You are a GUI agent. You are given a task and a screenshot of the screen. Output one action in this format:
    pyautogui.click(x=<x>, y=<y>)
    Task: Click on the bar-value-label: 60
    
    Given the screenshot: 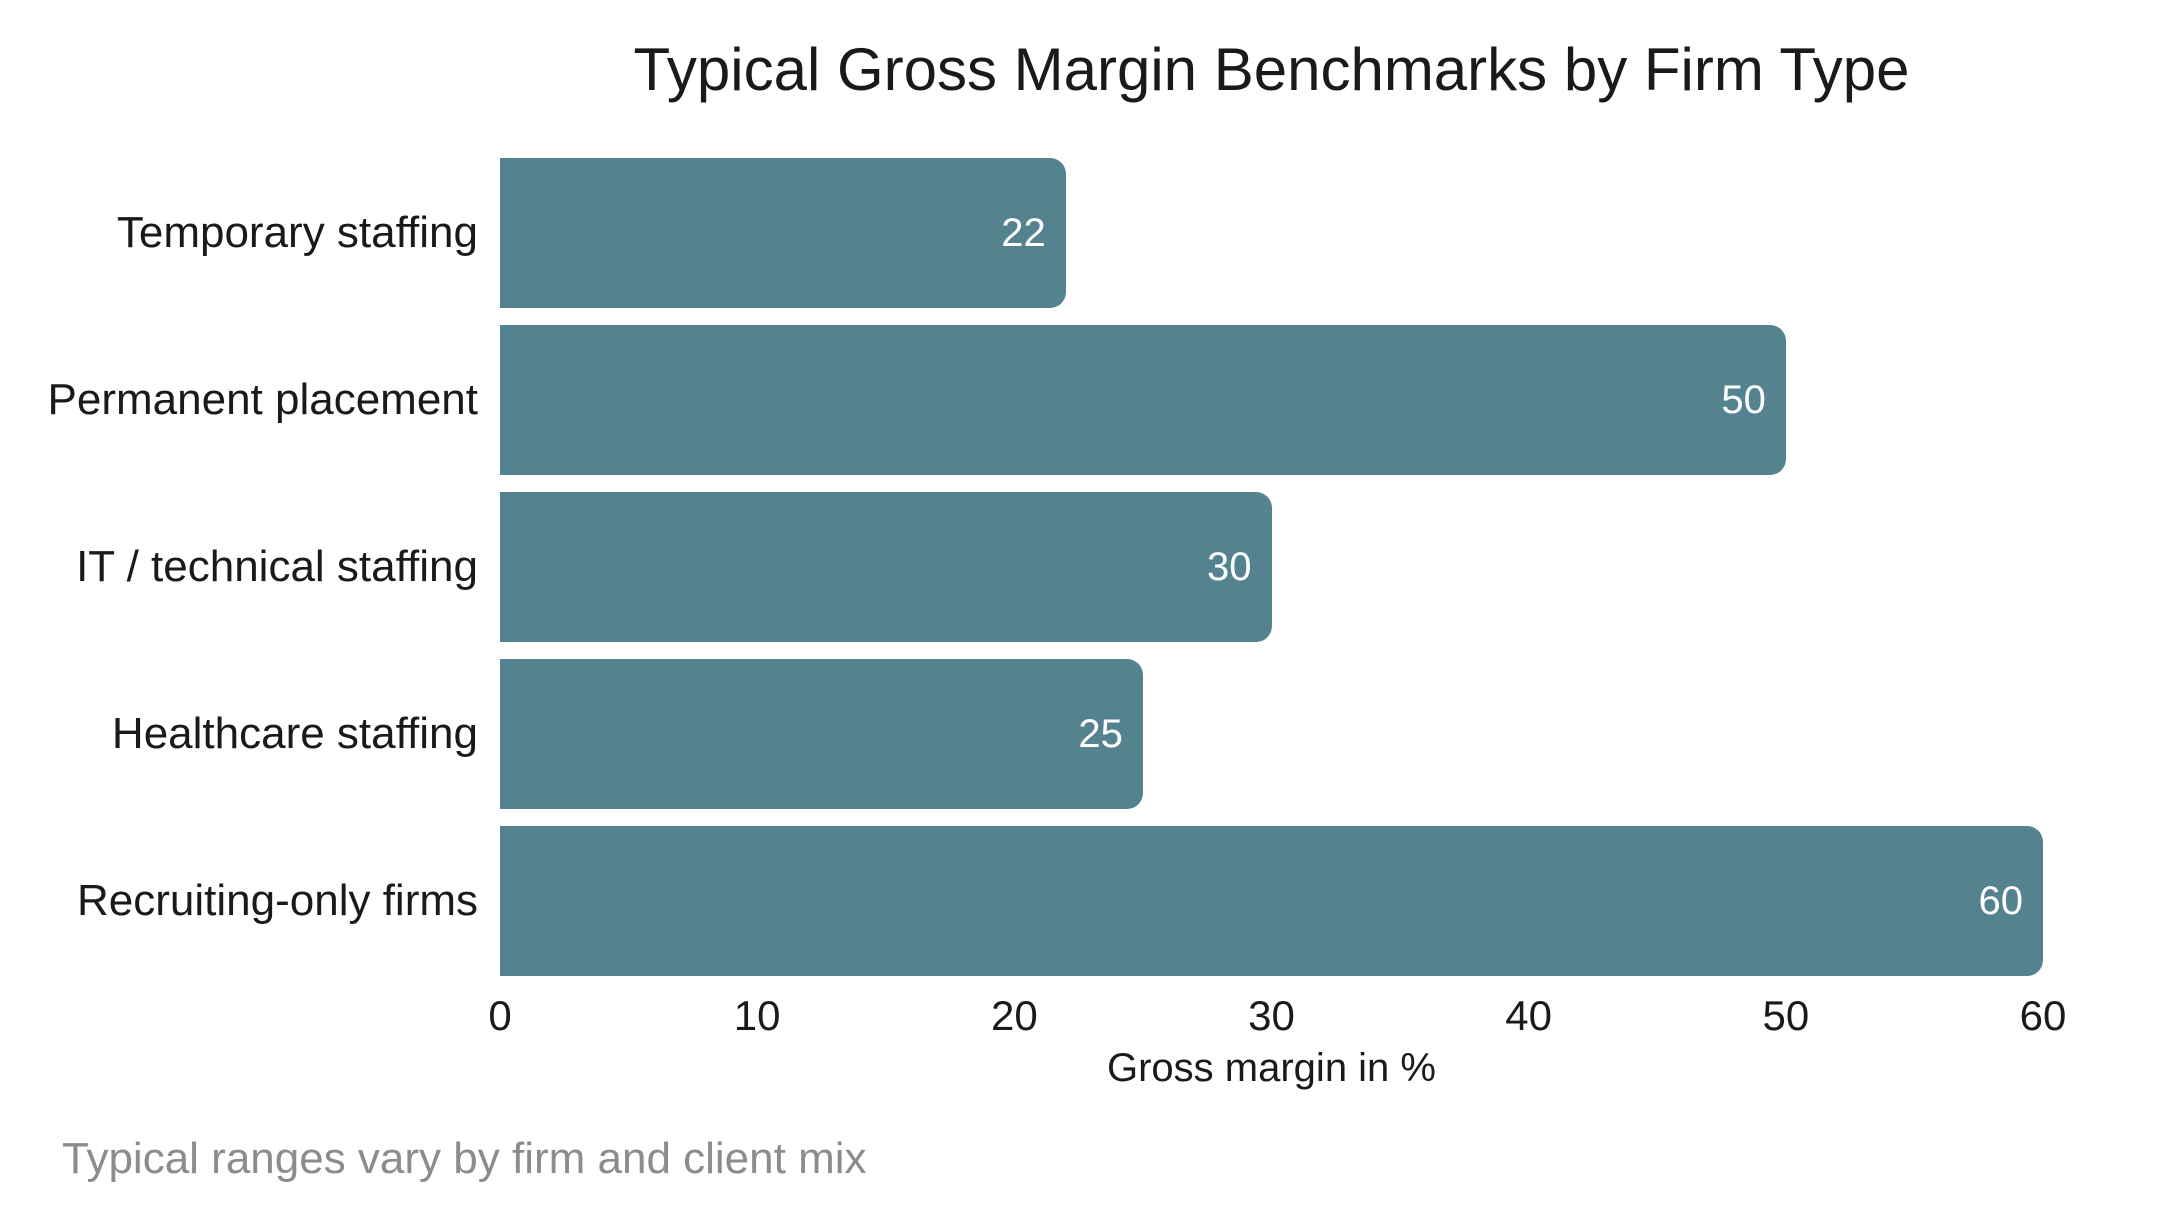 What is the action you would take?
    pyautogui.click(x=2001, y=901)
    